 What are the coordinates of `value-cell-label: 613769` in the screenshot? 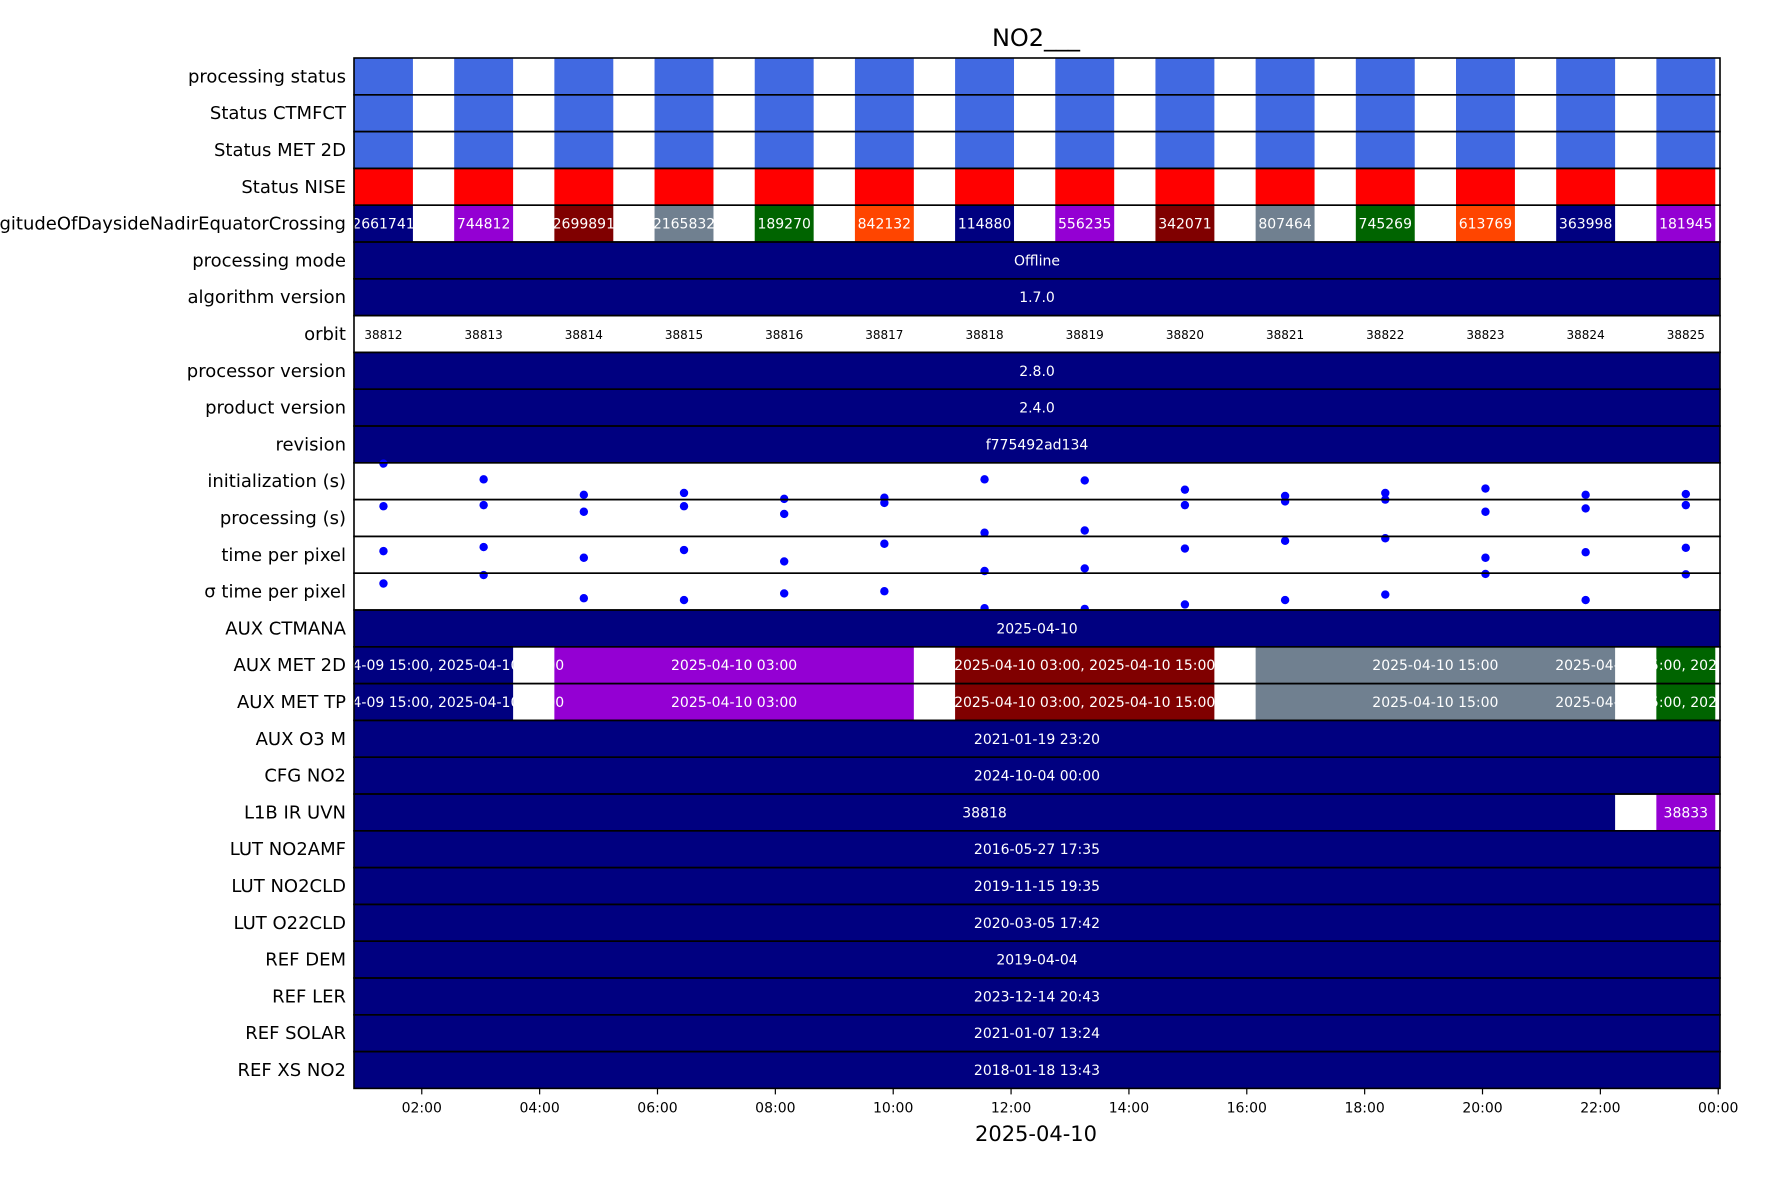 It's located at (1485, 225).